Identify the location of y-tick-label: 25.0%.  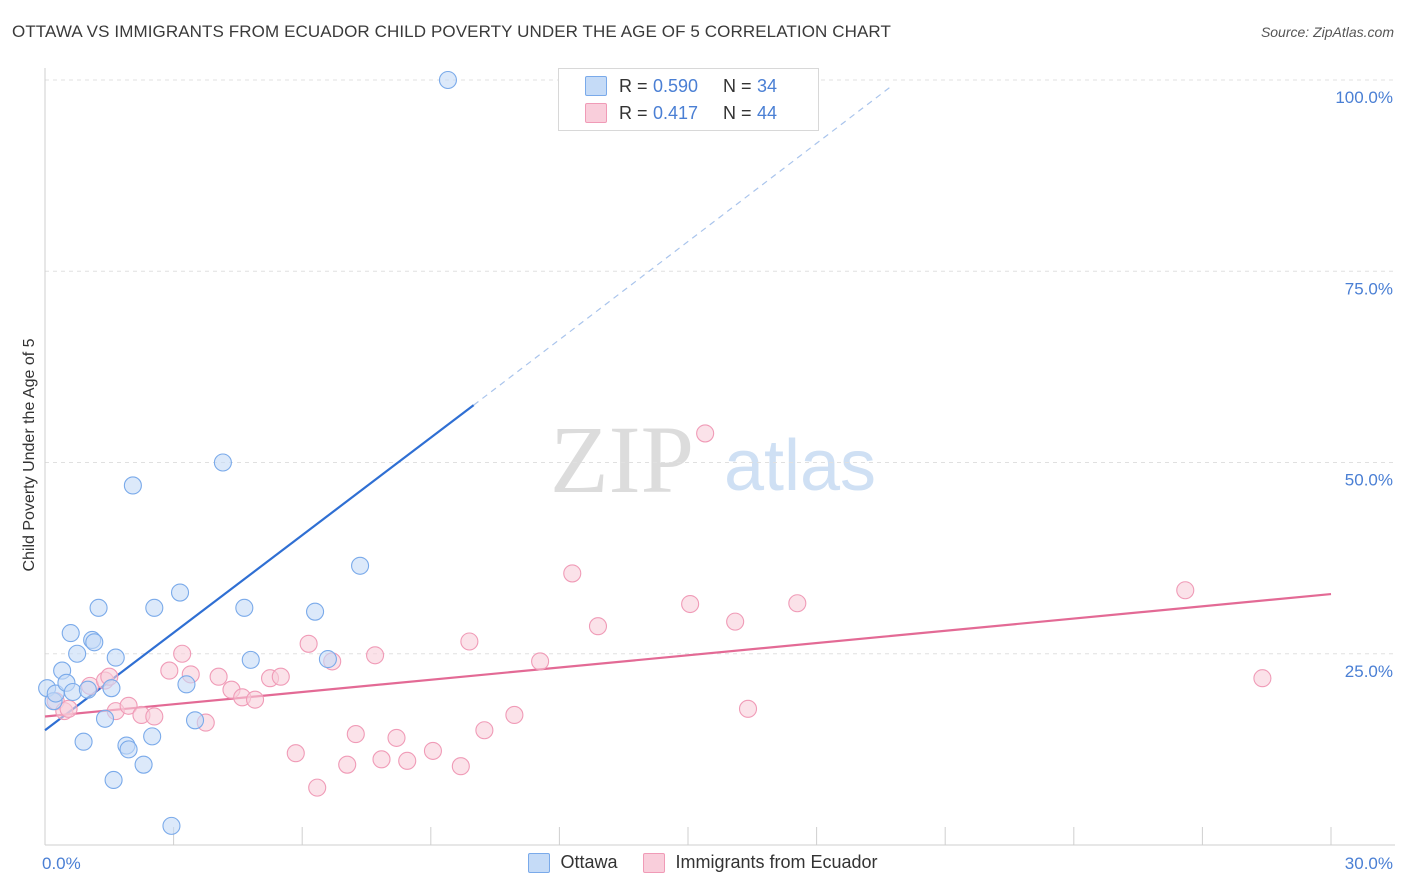
(1369, 671).